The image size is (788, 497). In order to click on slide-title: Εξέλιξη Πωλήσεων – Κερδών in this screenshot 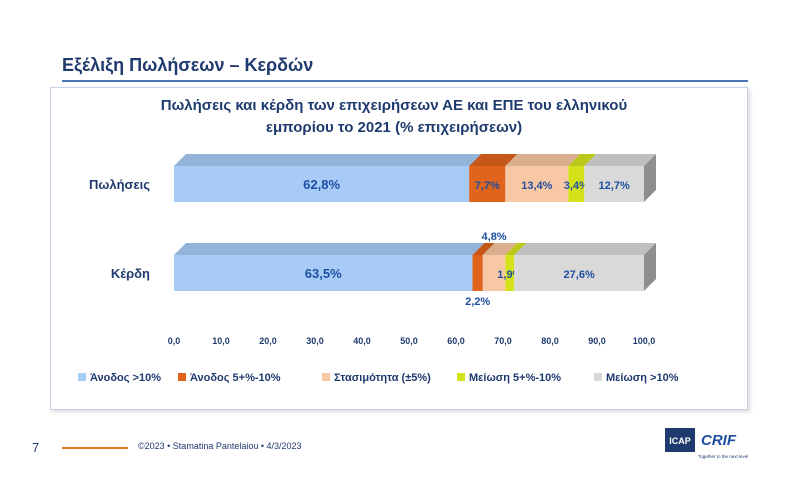, I will do `click(188, 65)`.